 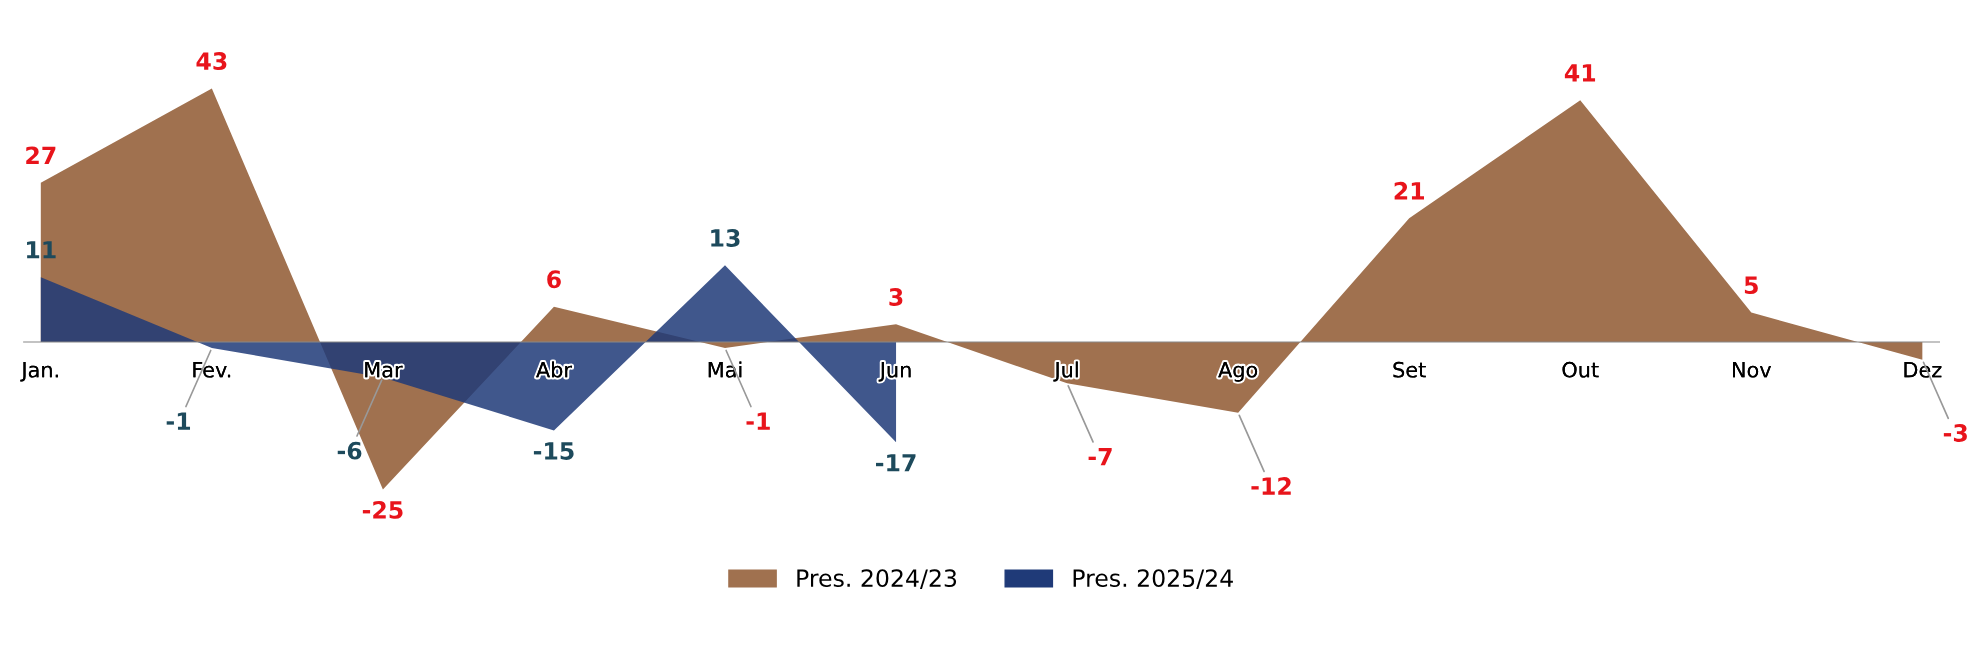 I want to click on legend-label: Pres. 2024/23, so click(x=877, y=579).